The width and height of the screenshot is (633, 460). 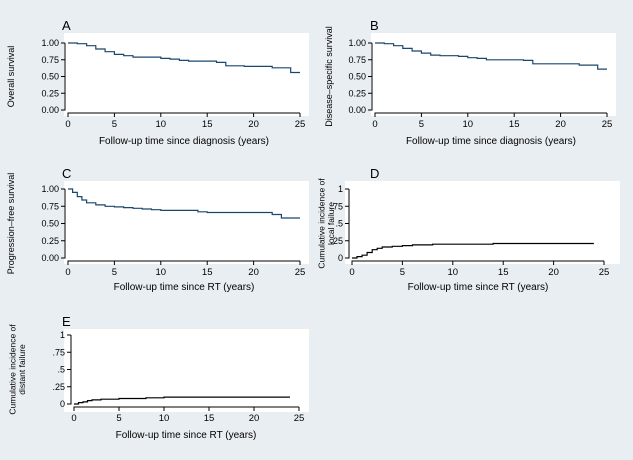 I want to click on y-axis-label: Disease–specific survival, so click(x=329, y=76).